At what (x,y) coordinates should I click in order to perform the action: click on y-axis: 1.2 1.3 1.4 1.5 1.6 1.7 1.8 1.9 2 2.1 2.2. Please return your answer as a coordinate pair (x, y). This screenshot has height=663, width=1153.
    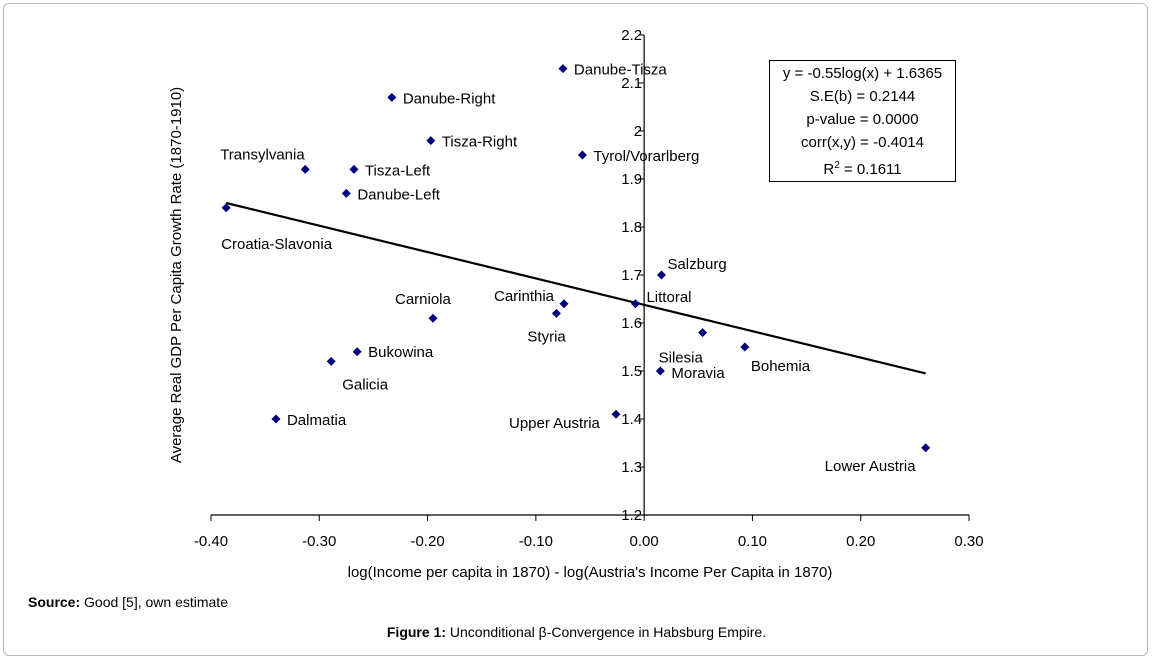
    Looking at the image, I should click on (633, 275).